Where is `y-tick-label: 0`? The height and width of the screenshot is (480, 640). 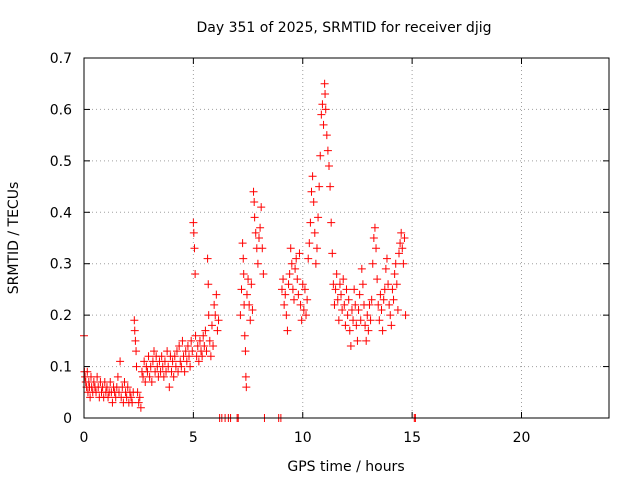 y-tick-label: 0 is located at coordinates (67, 419).